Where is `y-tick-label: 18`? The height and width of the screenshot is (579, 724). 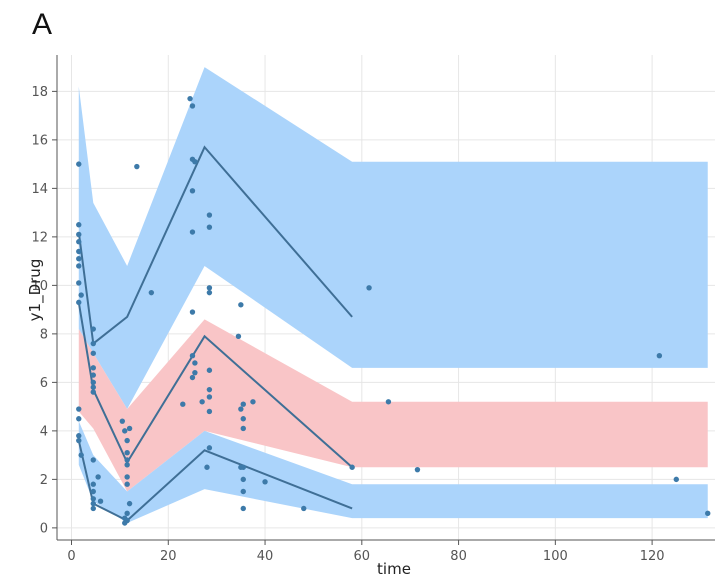
y-tick-label: 18 is located at coordinates (39, 92).